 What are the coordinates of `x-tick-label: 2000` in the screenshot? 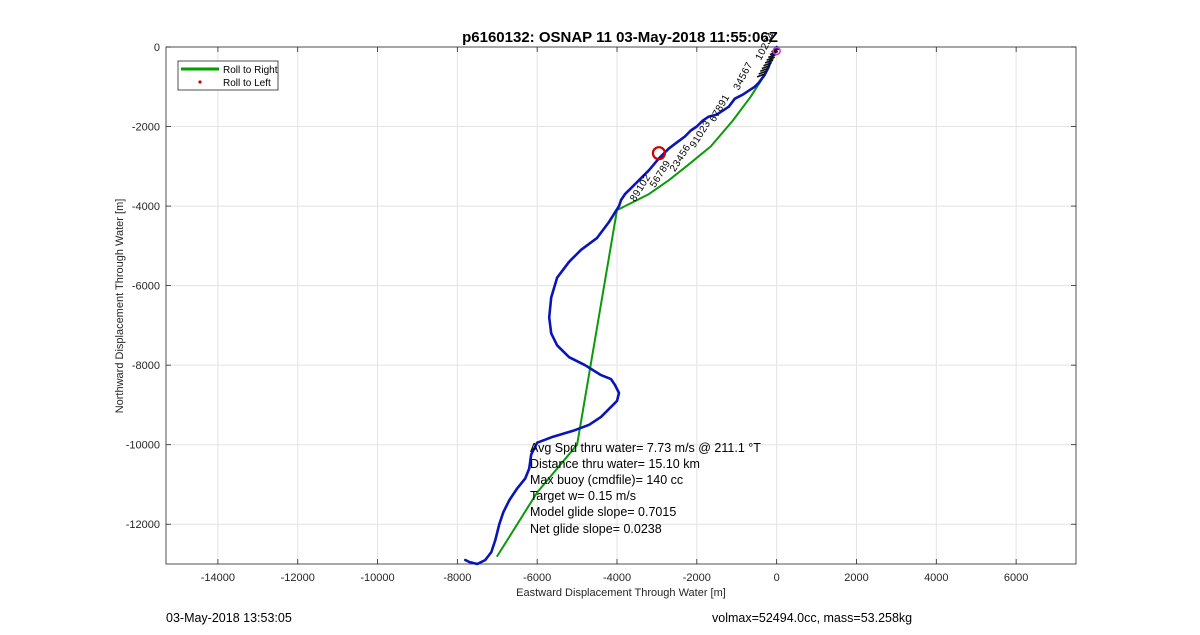 It's located at (856, 578).